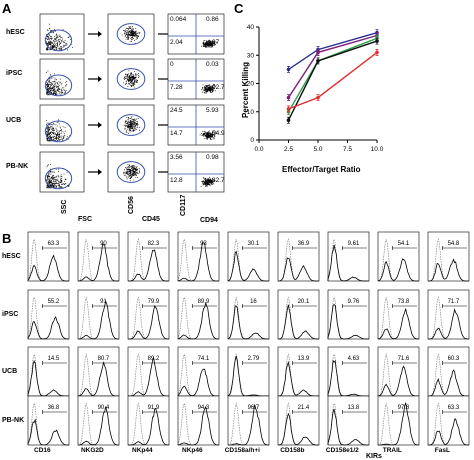  I want to click on percent-positive: 63.3, so click(454, 408).